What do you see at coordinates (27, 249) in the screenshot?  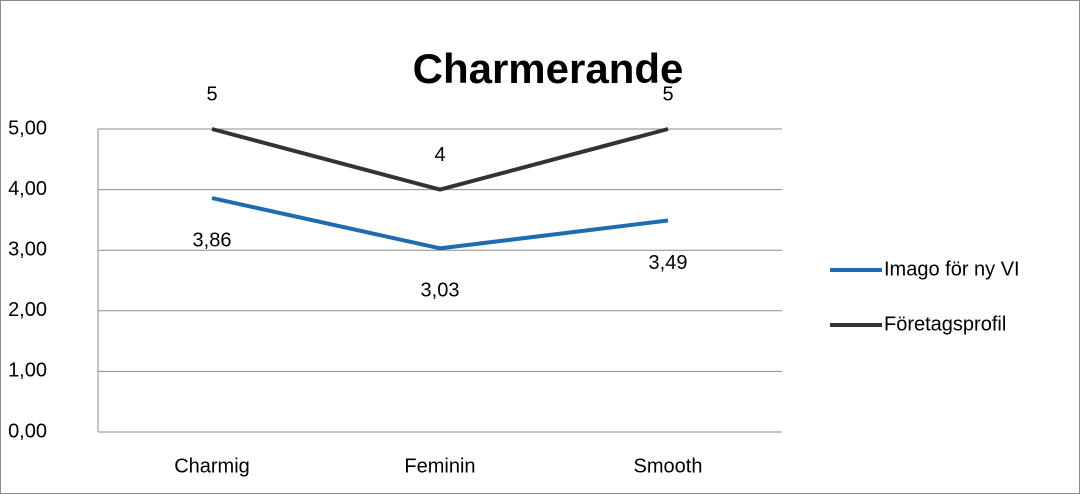 I see `y-tick-label: 3,00` at bounding box center [27, 249].